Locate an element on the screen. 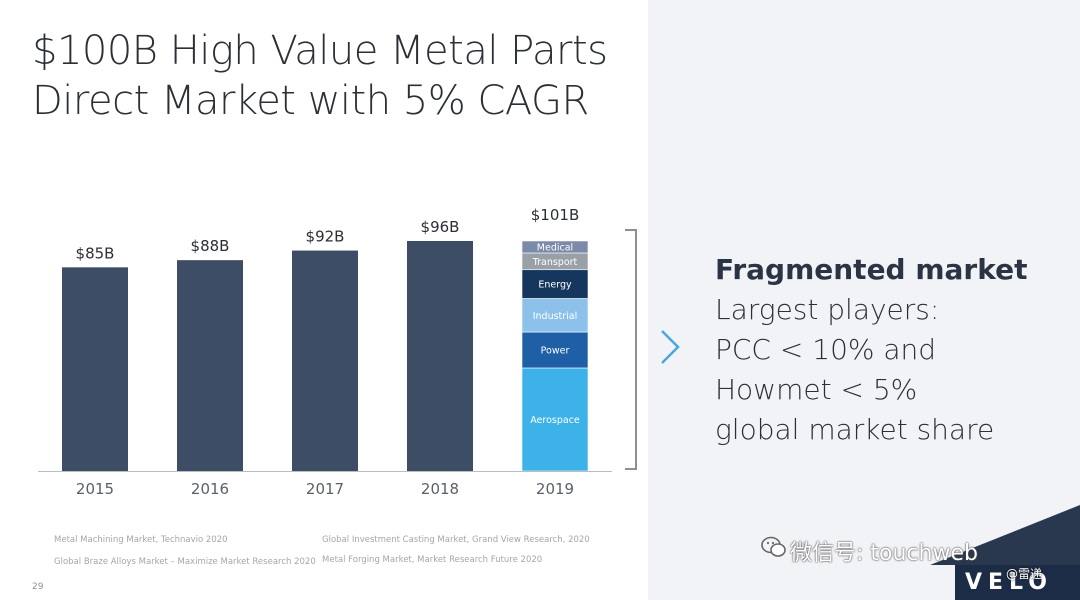 This screenshot has width=1080, height=600. x-tick-label: 2016 is located at coordinates (210, 489).